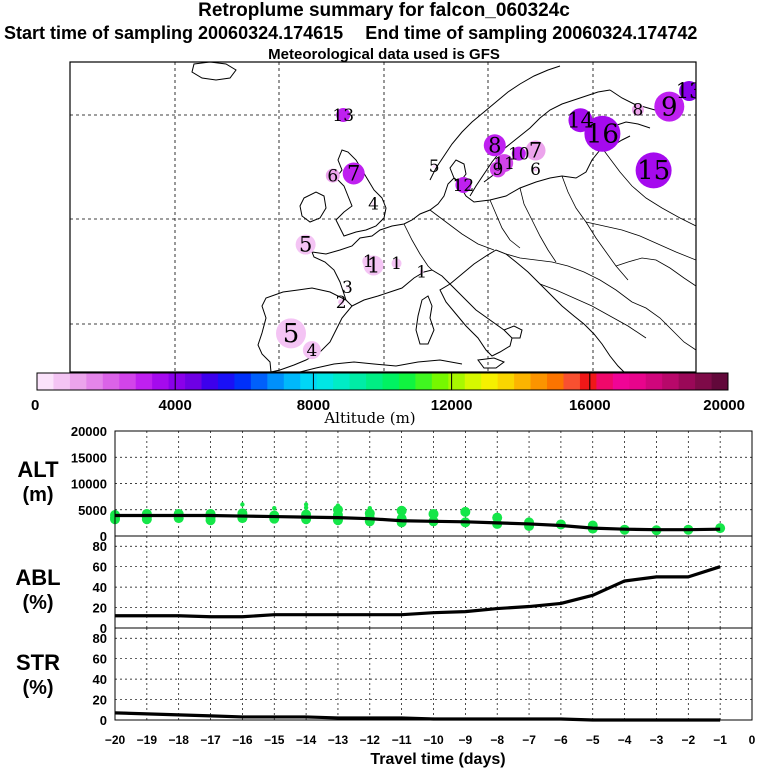  I want to click on cluster-label: 16, so click(602, 135).